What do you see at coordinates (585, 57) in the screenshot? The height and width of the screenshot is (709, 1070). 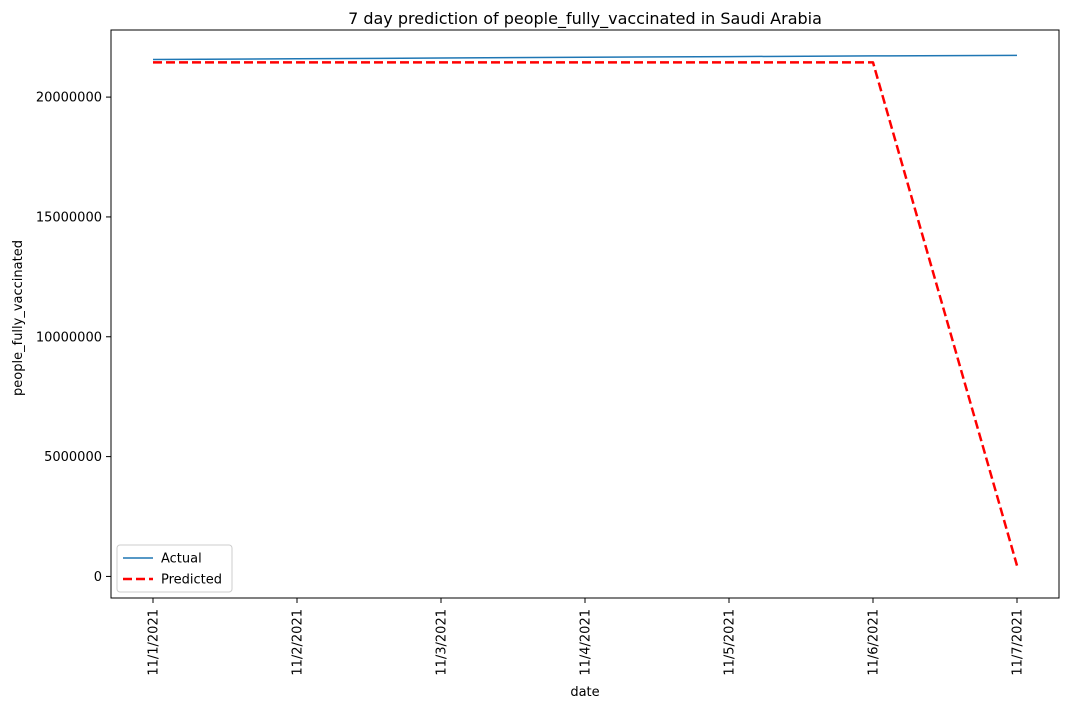 I see `series-line-actual` at bounding box center [585, 57].